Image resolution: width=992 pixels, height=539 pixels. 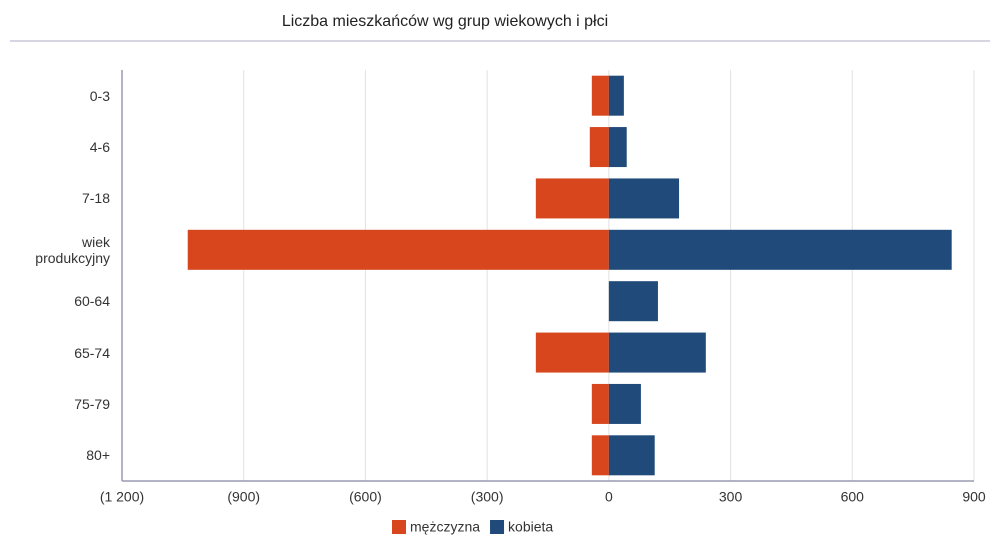 What do you see at coordinates (530, 527) in the screenshot?
I see `legend-label: kobieta` at bounding box center [530, 527].